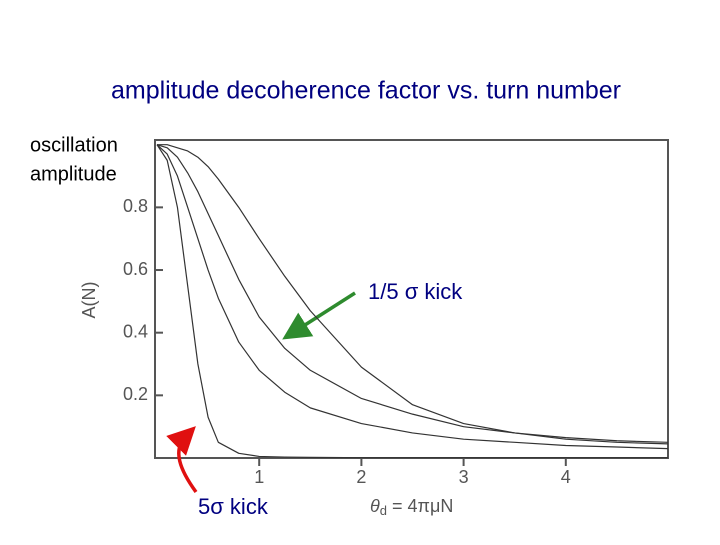 The height and width of the screenshot is (545, 720). I want to click on x-tick-label: 1, so click(259, 477).